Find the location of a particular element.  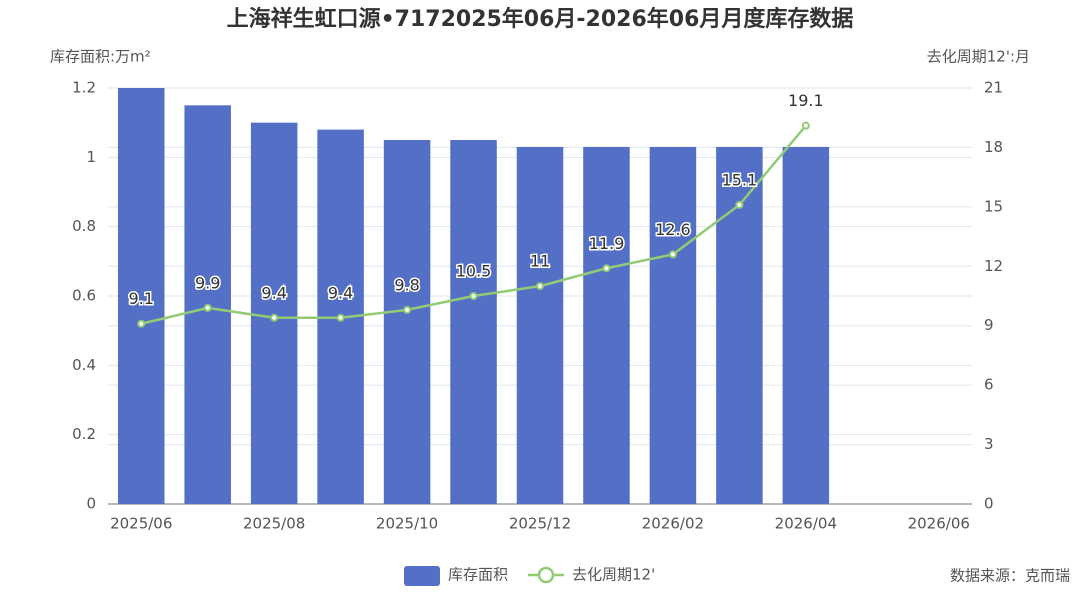

y2-tick-label: 0 is located at coordinates (989, 504).